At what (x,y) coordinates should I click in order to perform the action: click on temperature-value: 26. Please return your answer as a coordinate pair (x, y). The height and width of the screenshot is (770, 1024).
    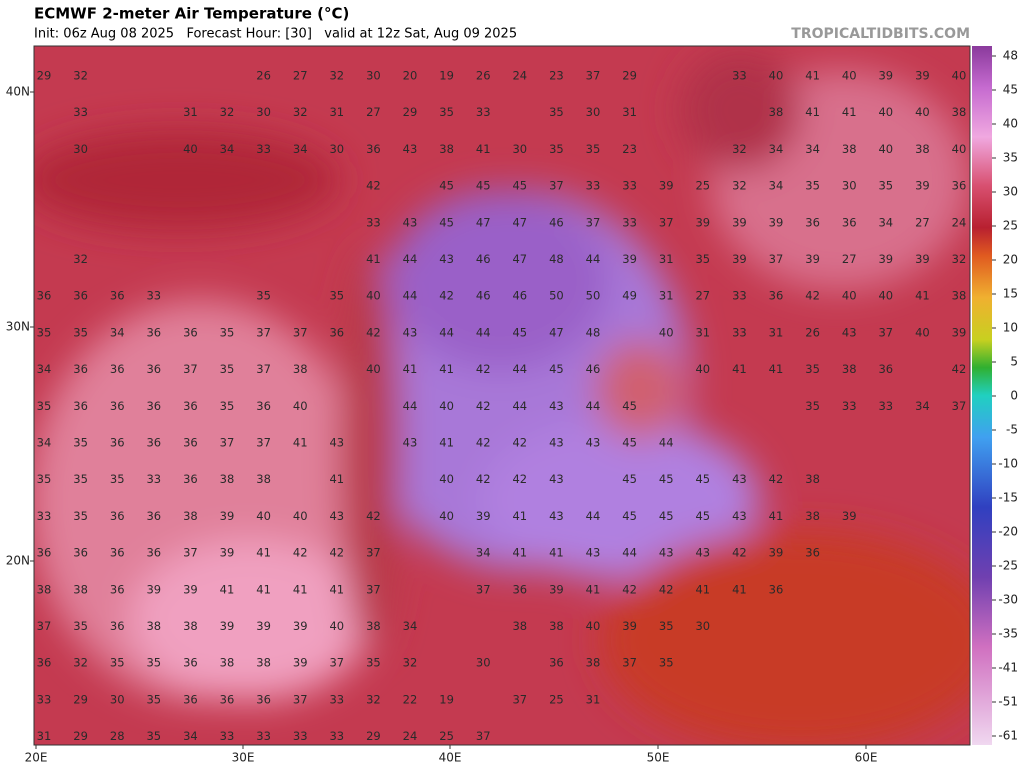
    Looking at the image, I should click on (263, 76).